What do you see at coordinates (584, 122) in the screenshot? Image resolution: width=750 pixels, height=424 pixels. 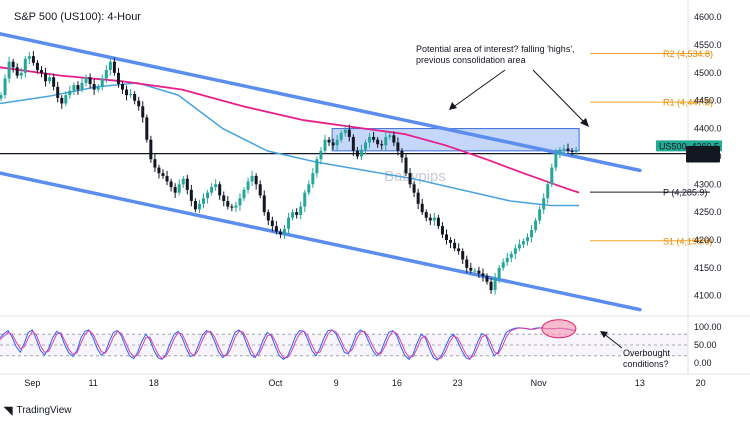 I see `zone-arrow-right-head` at bounding box center [584, 122].